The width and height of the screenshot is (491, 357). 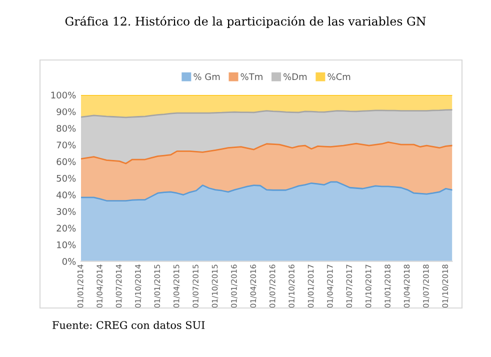 I want to click on y-tick-label: 90%, so click(x=66, y=112).